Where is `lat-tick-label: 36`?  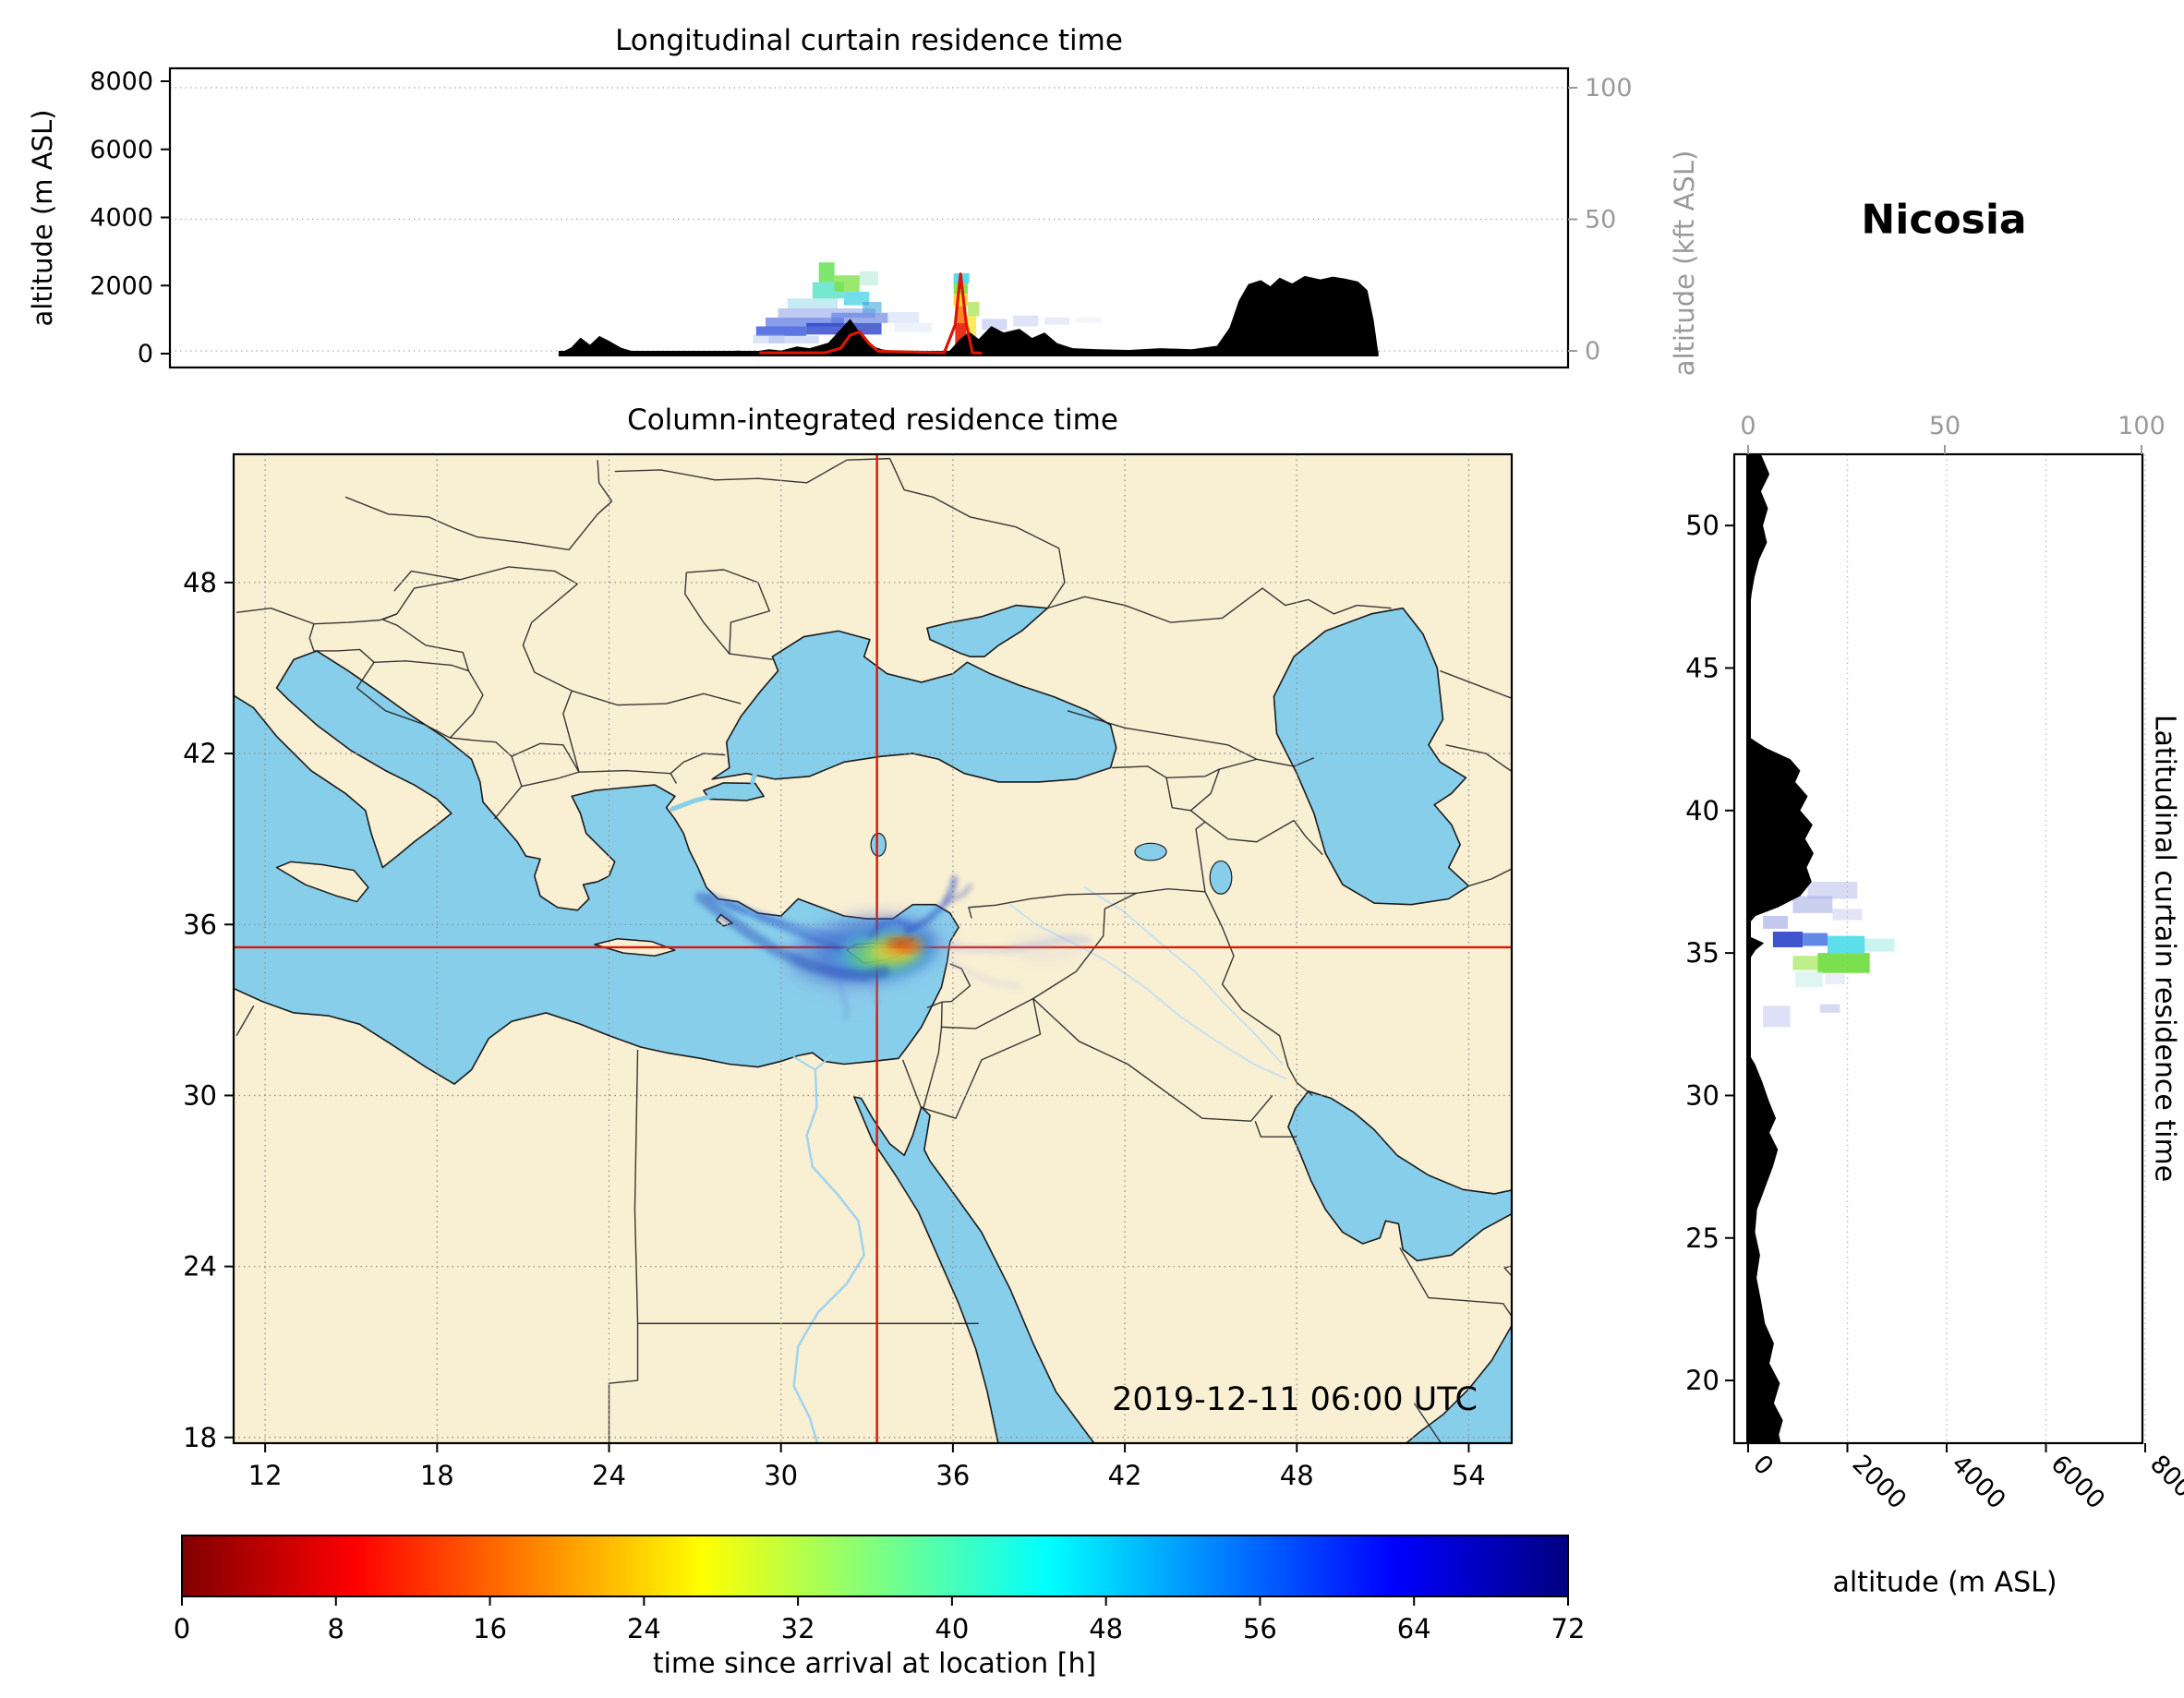 lat-tick-label: 36 is located at coordinates (200, 924).